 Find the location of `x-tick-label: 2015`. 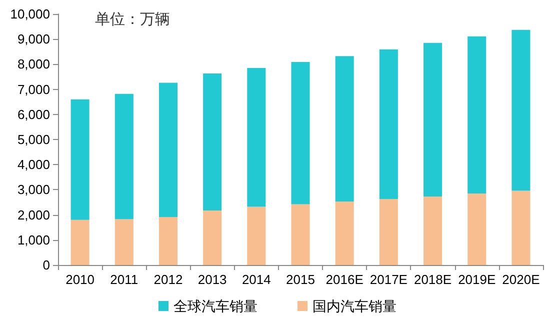

x-tick-label: 2015 is located at coordinates (300, 279).